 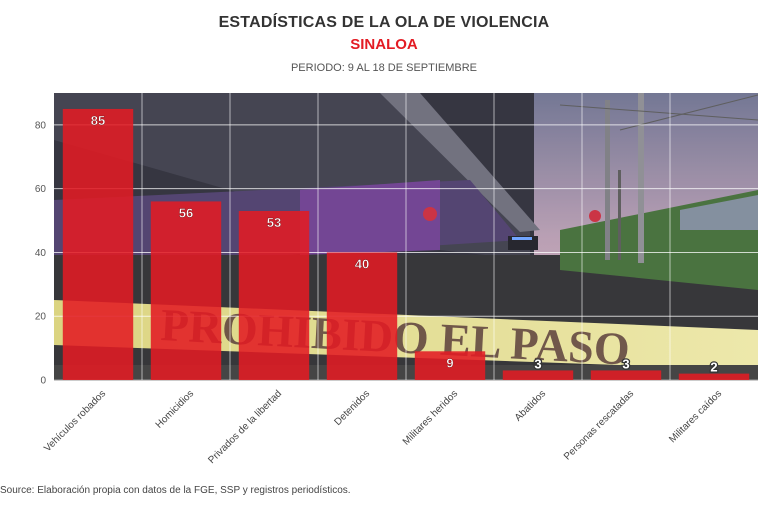 What do you see at coordinates (384, 44) in the screenshot?
I see `chart-subtitle: SINALOA` at bounding box center [384, 44].